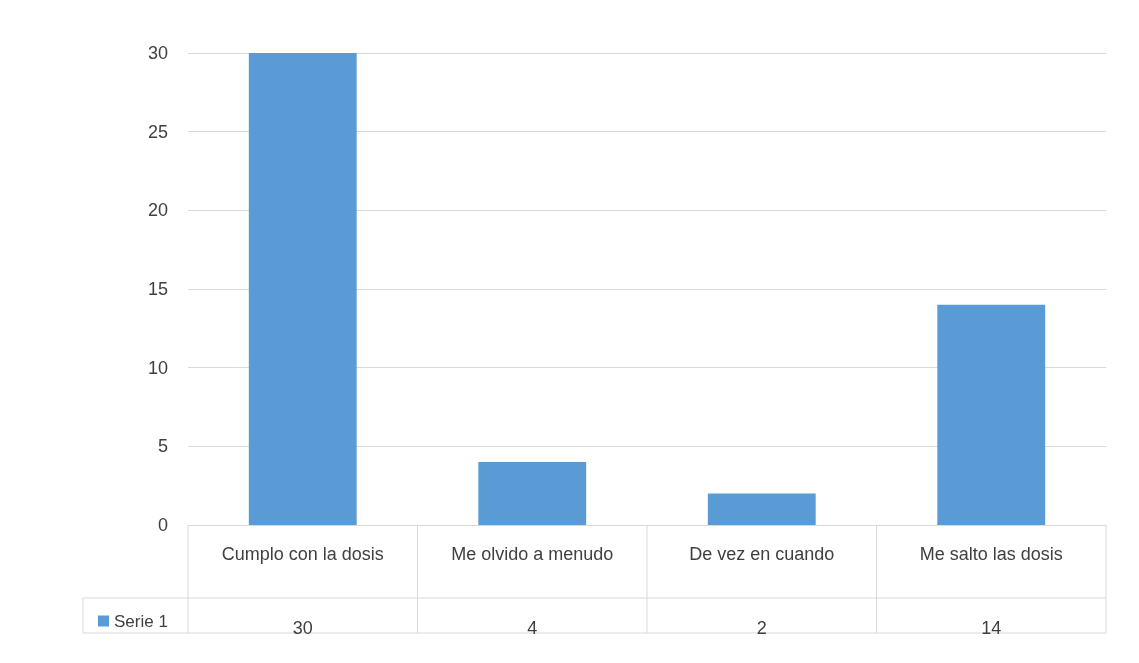  Describe the element at coordinates (532, 554) in the screenshot. I see `x-tick-label: Me olvido a menudo` at that location.